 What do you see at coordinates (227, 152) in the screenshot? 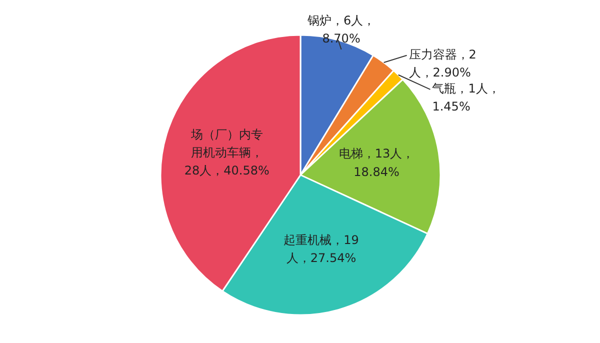
I see `slice-label: 场（厂）内专用机动车辆， 28人，40.58%` at bounding box center [227, 152].